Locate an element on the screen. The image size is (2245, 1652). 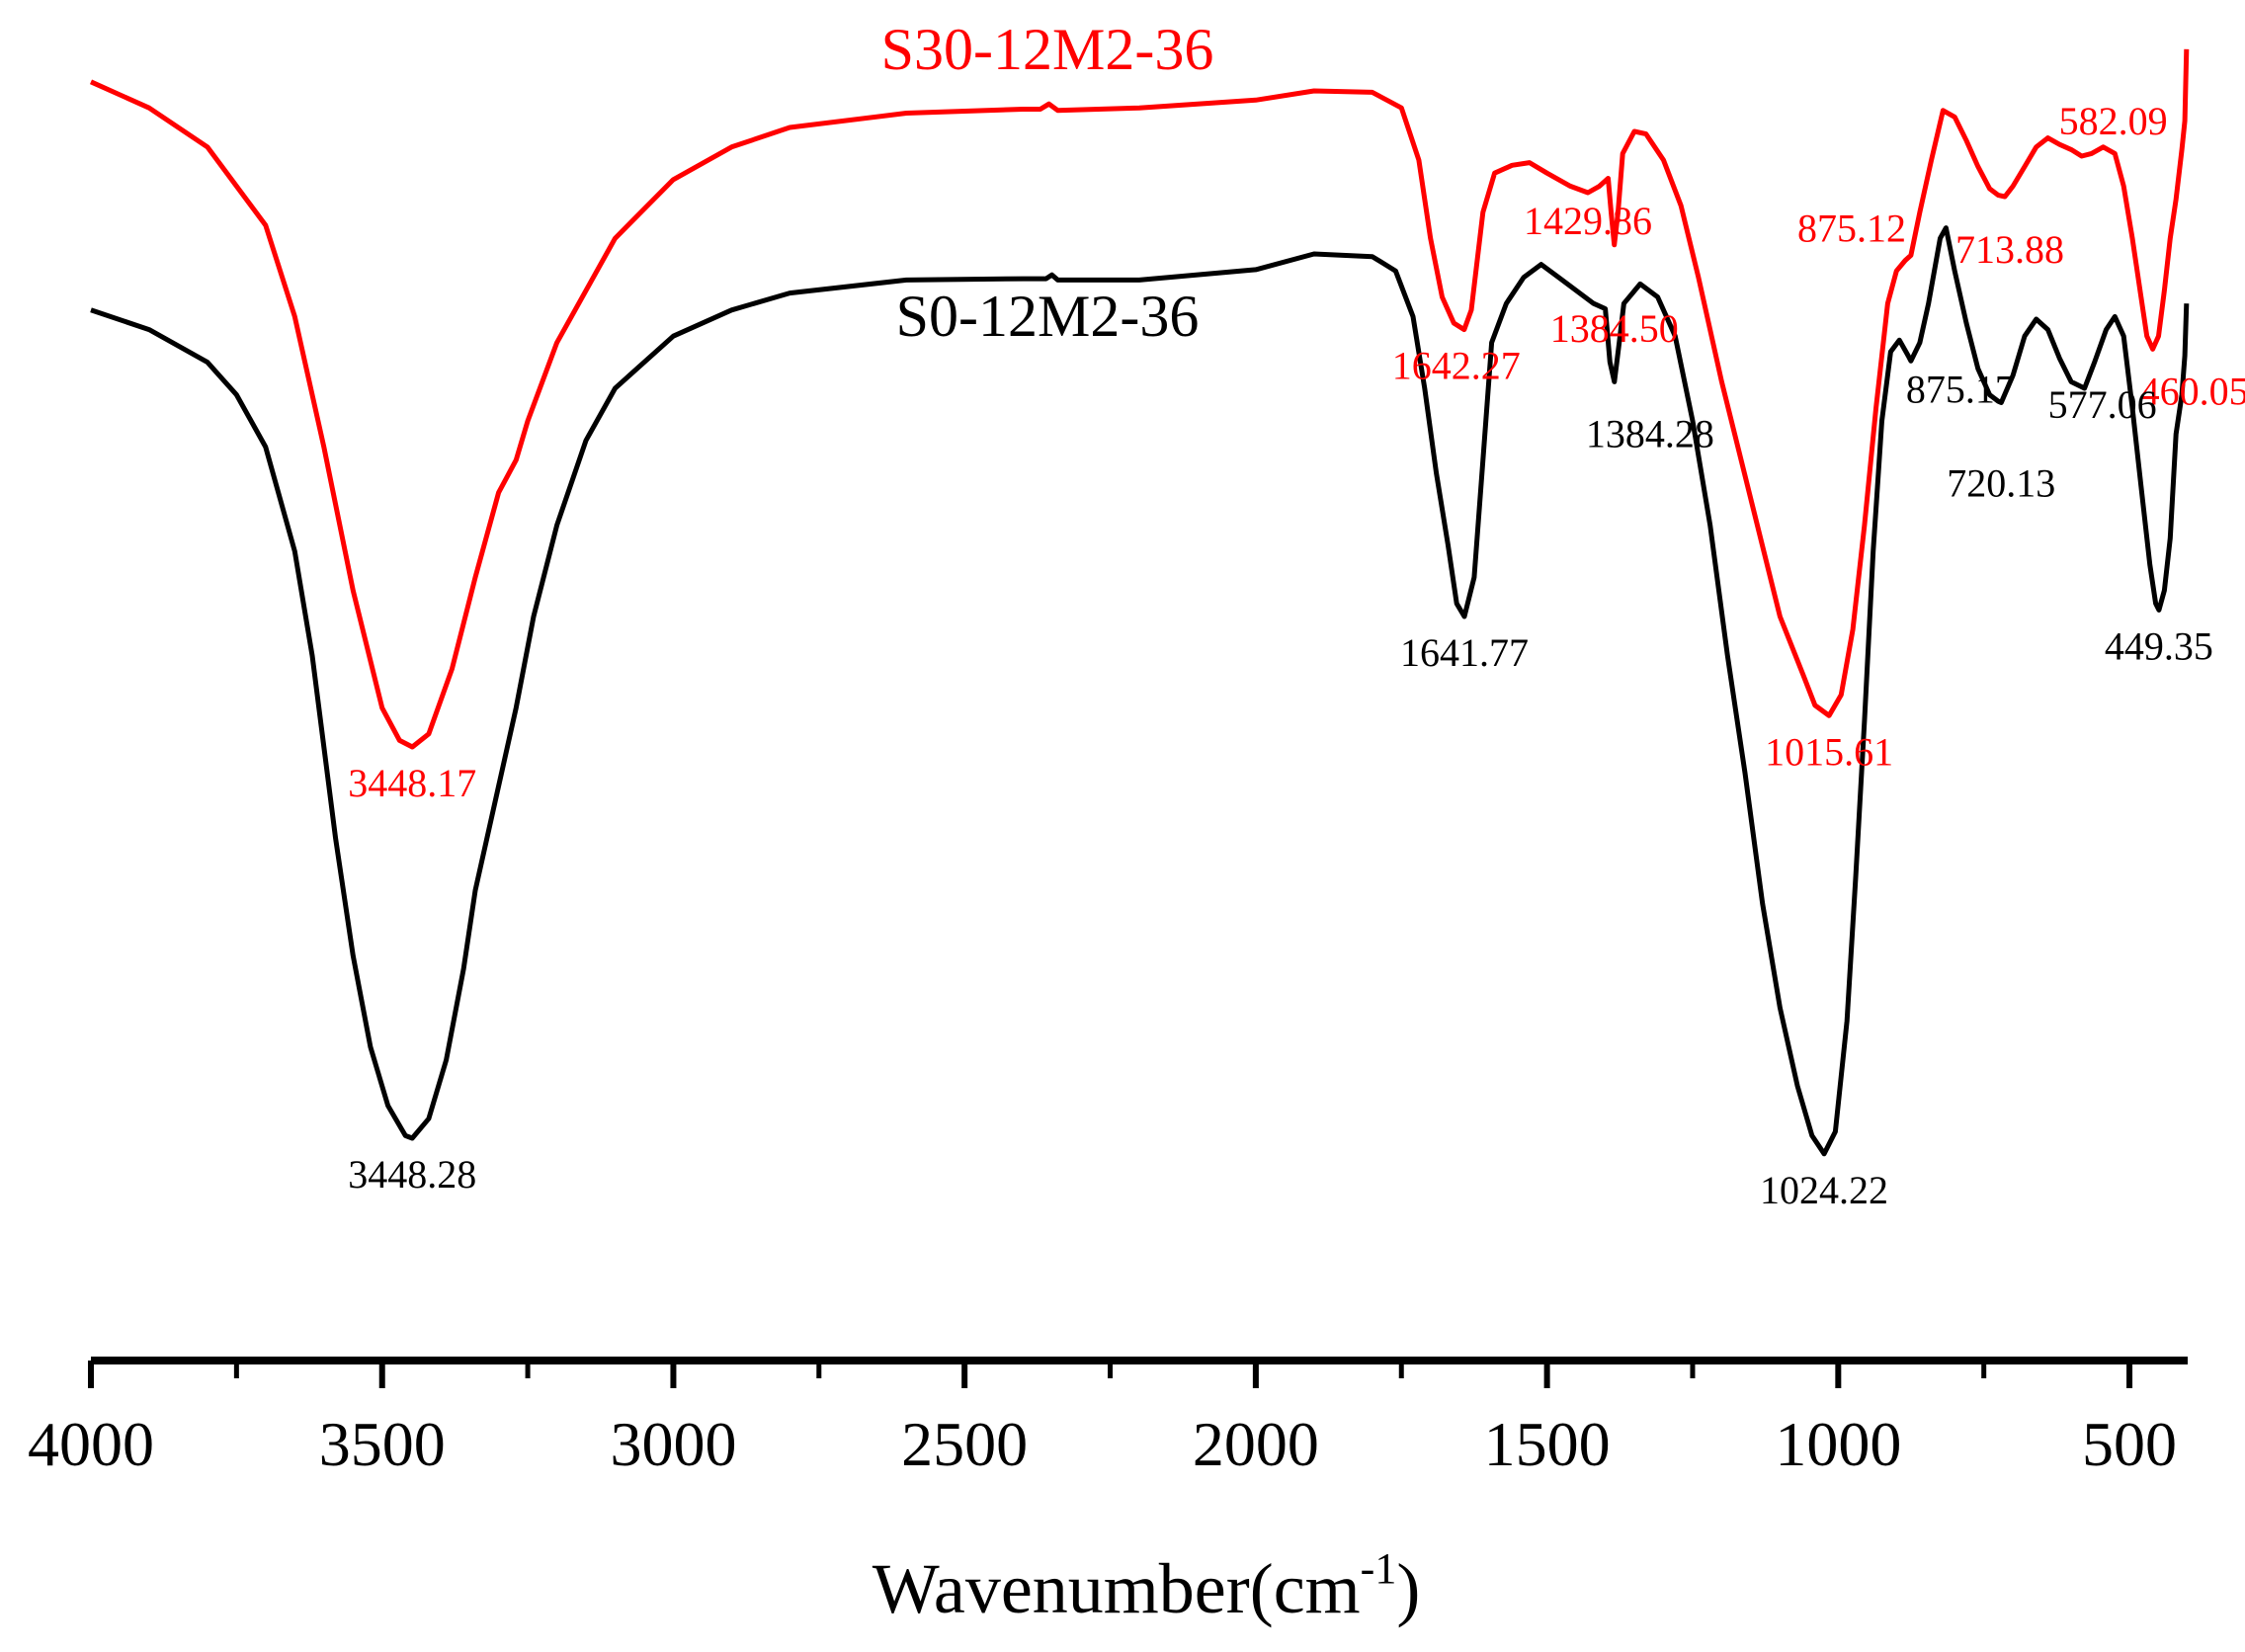
peak-label-0: 460.05 is located at coordinates (2192, 391).